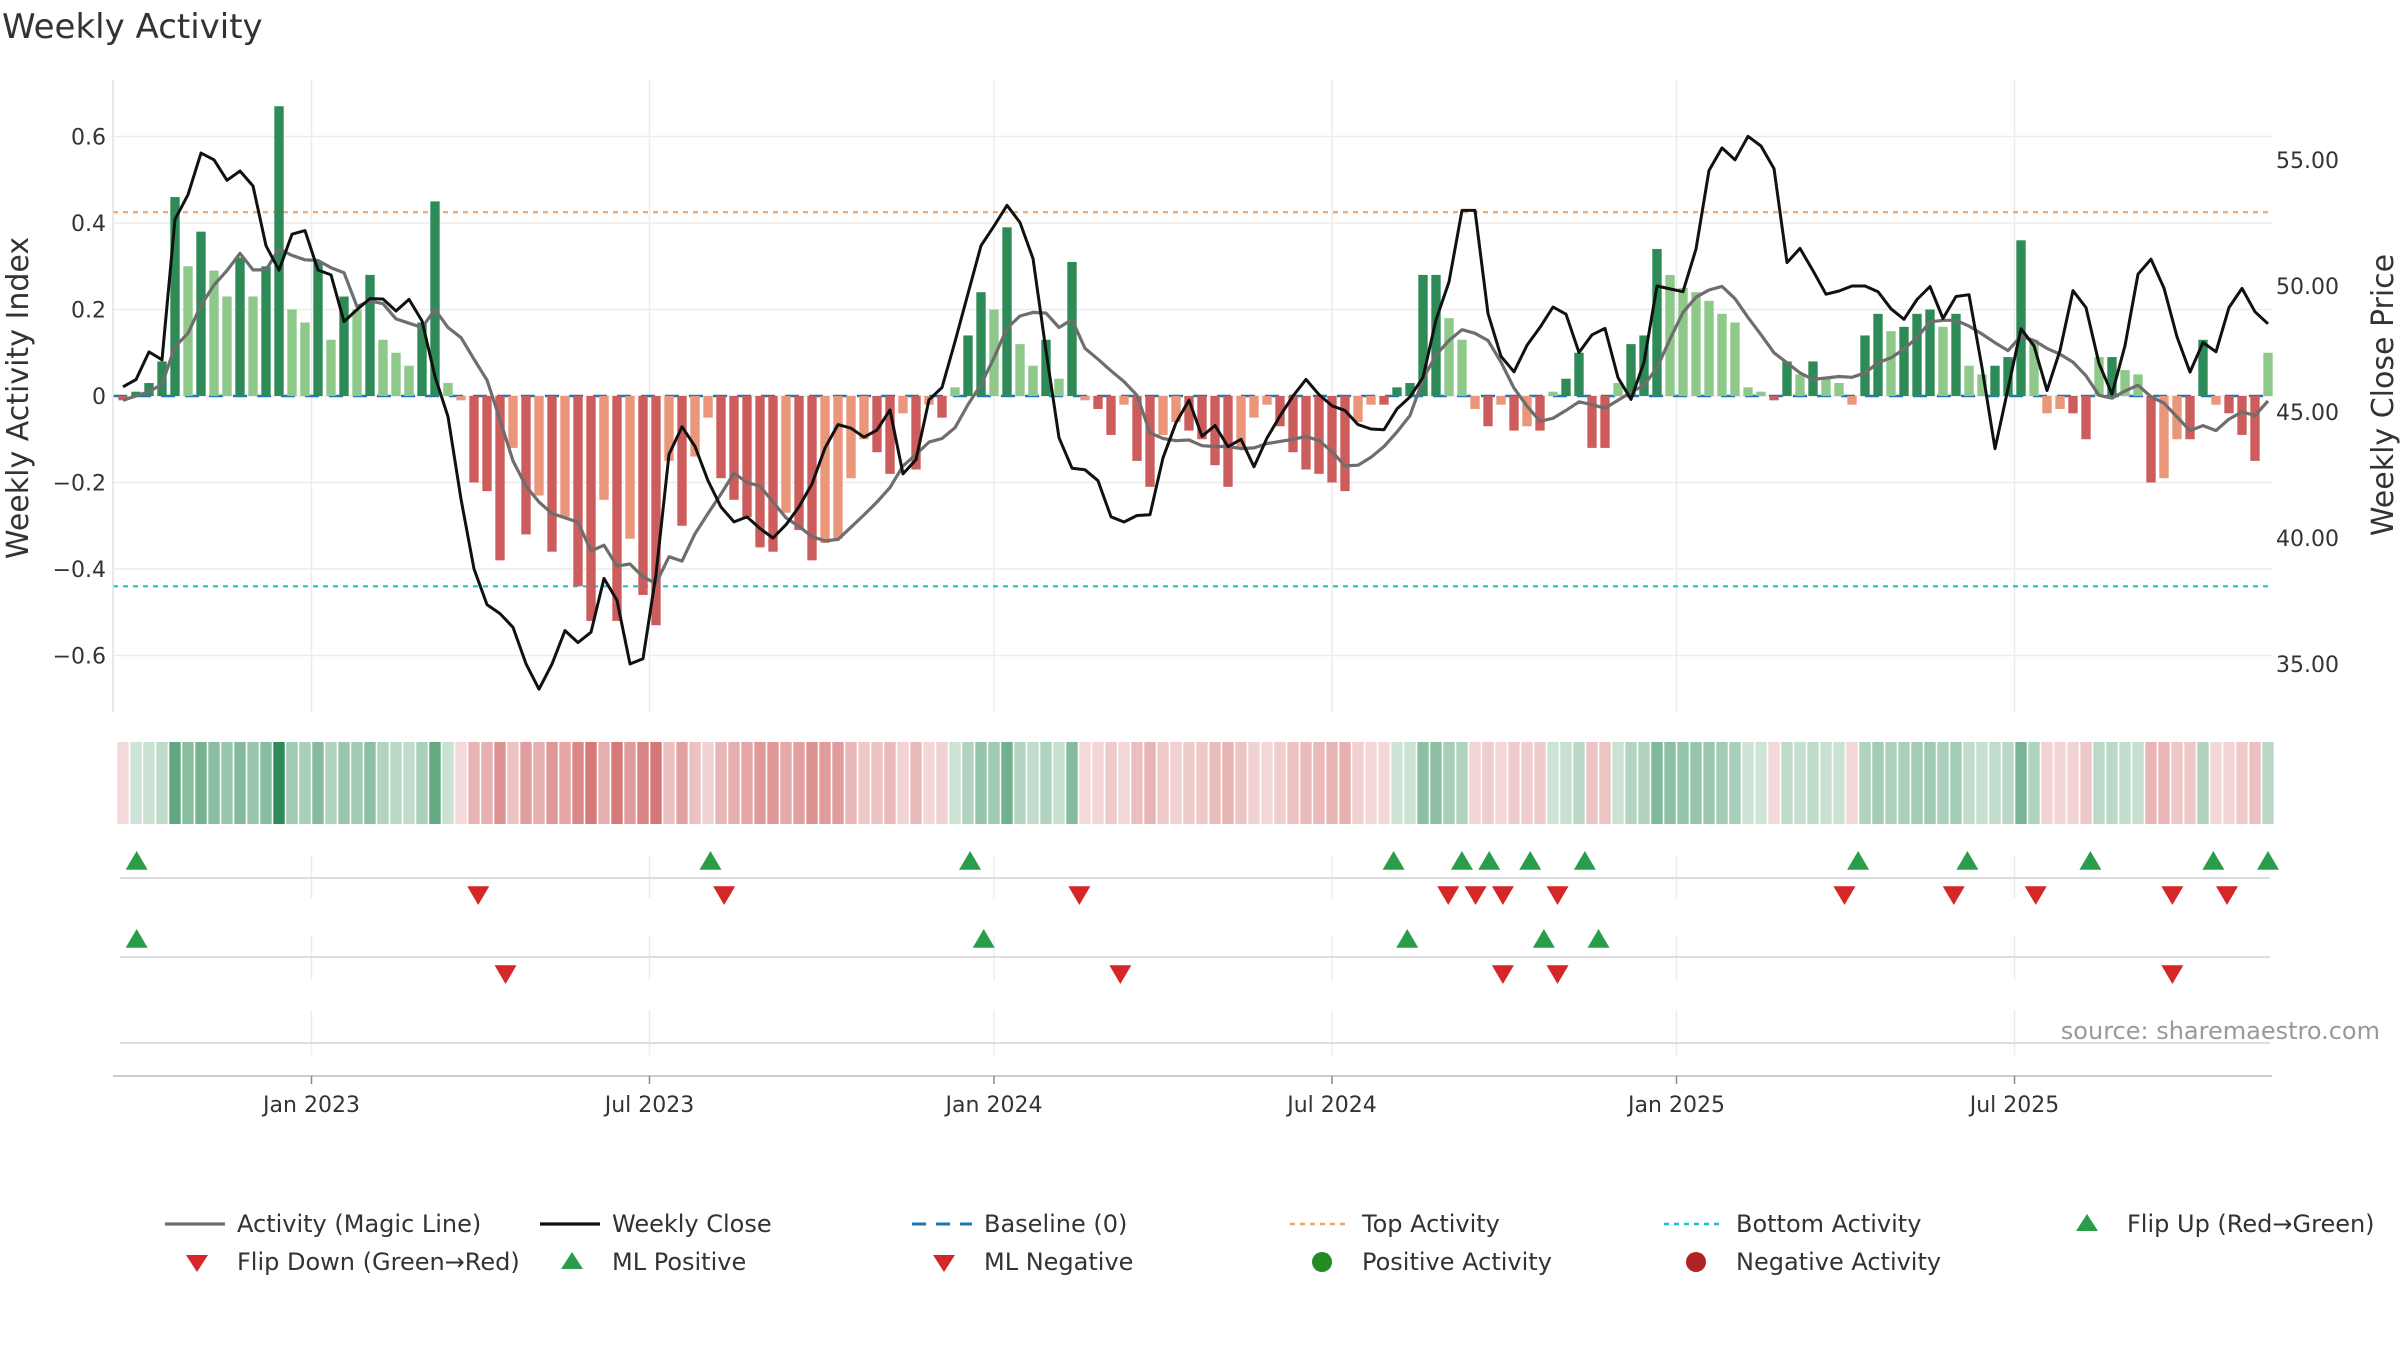  I want to click on ml-positive-marker, so click(1543, 938).